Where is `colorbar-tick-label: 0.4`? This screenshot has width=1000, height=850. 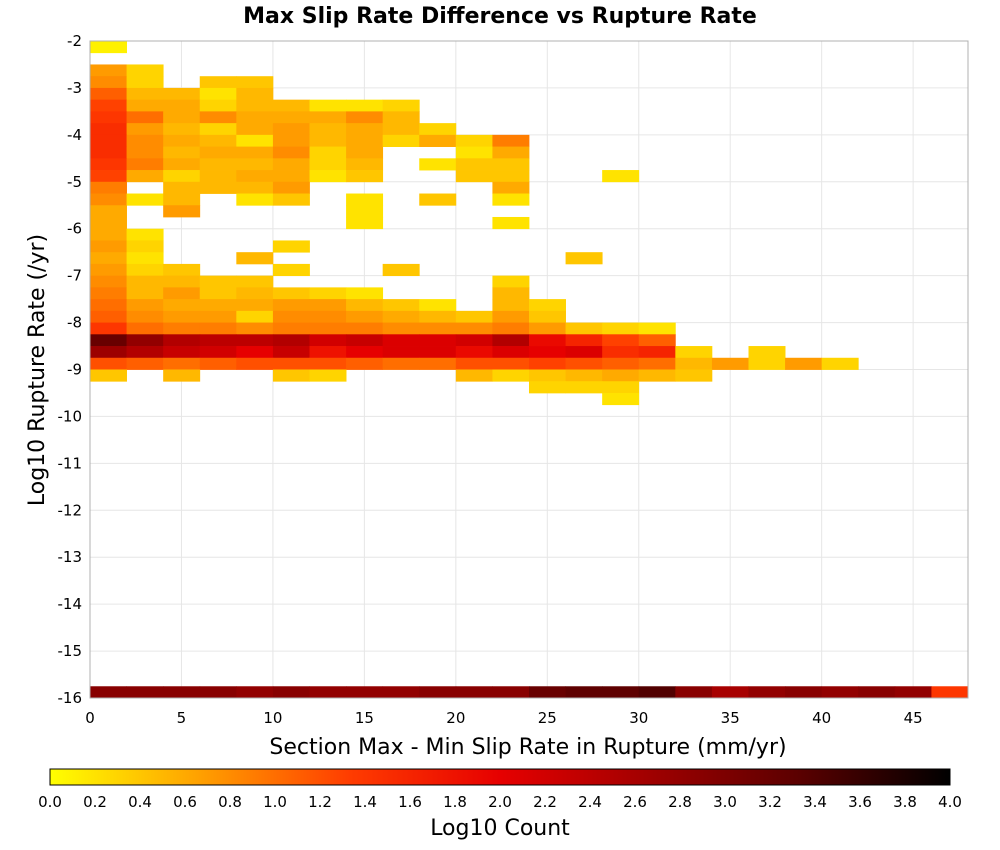
colorbar-tick-label: 0.4 is located at coordinates (140, 802).